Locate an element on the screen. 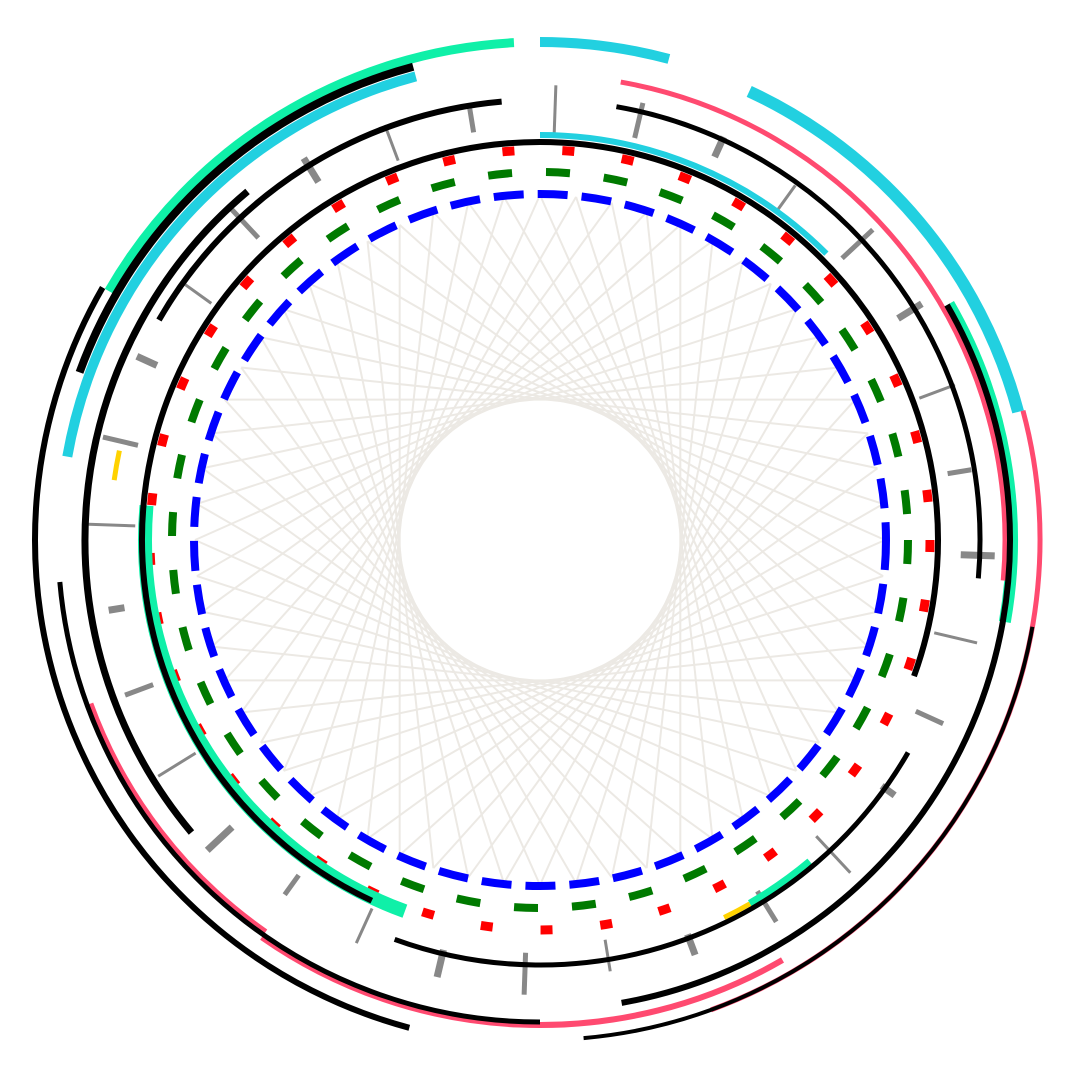 This screenshot has width=1080, height=1080. center-hole is located at coordinates (540, 540).